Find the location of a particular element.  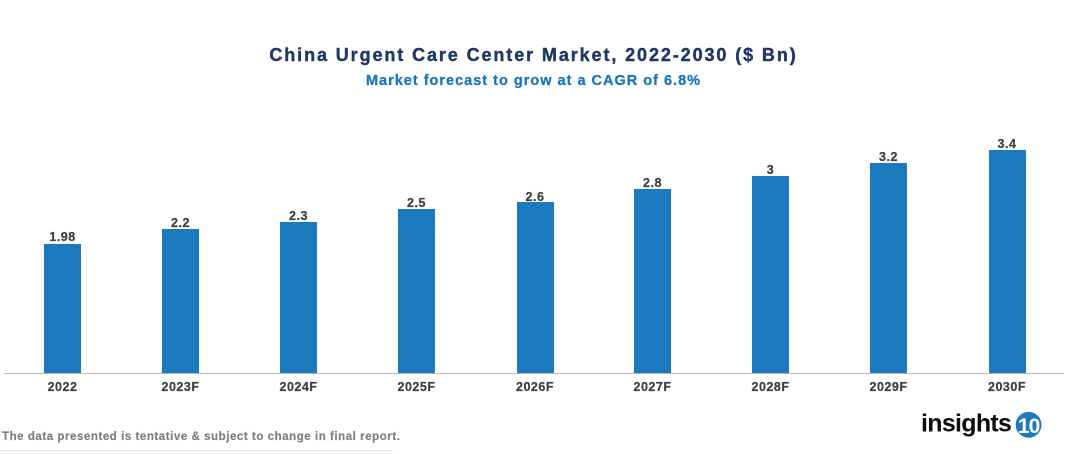

svg-text: 10 is located at coordinates (1029, 426).